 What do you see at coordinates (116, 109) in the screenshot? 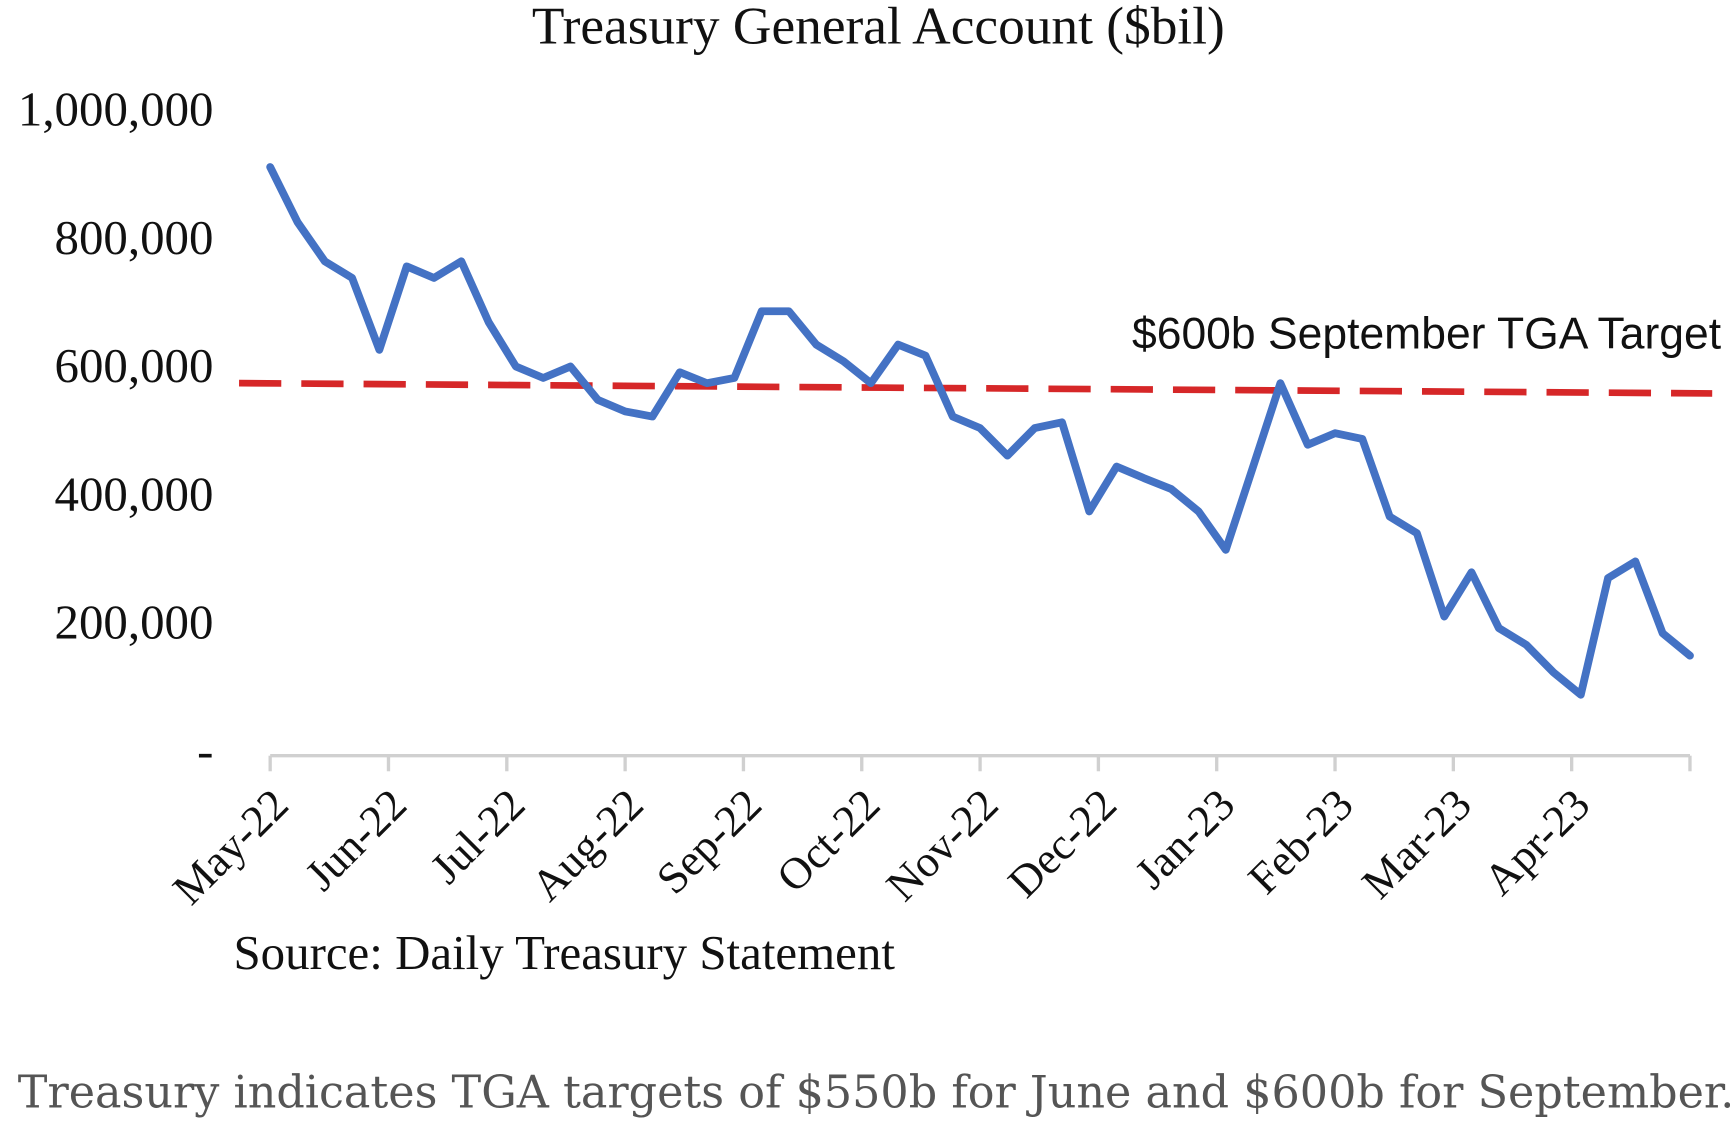
I see `y-tick-label: 1,000,000` at bounding box center [116, 109].